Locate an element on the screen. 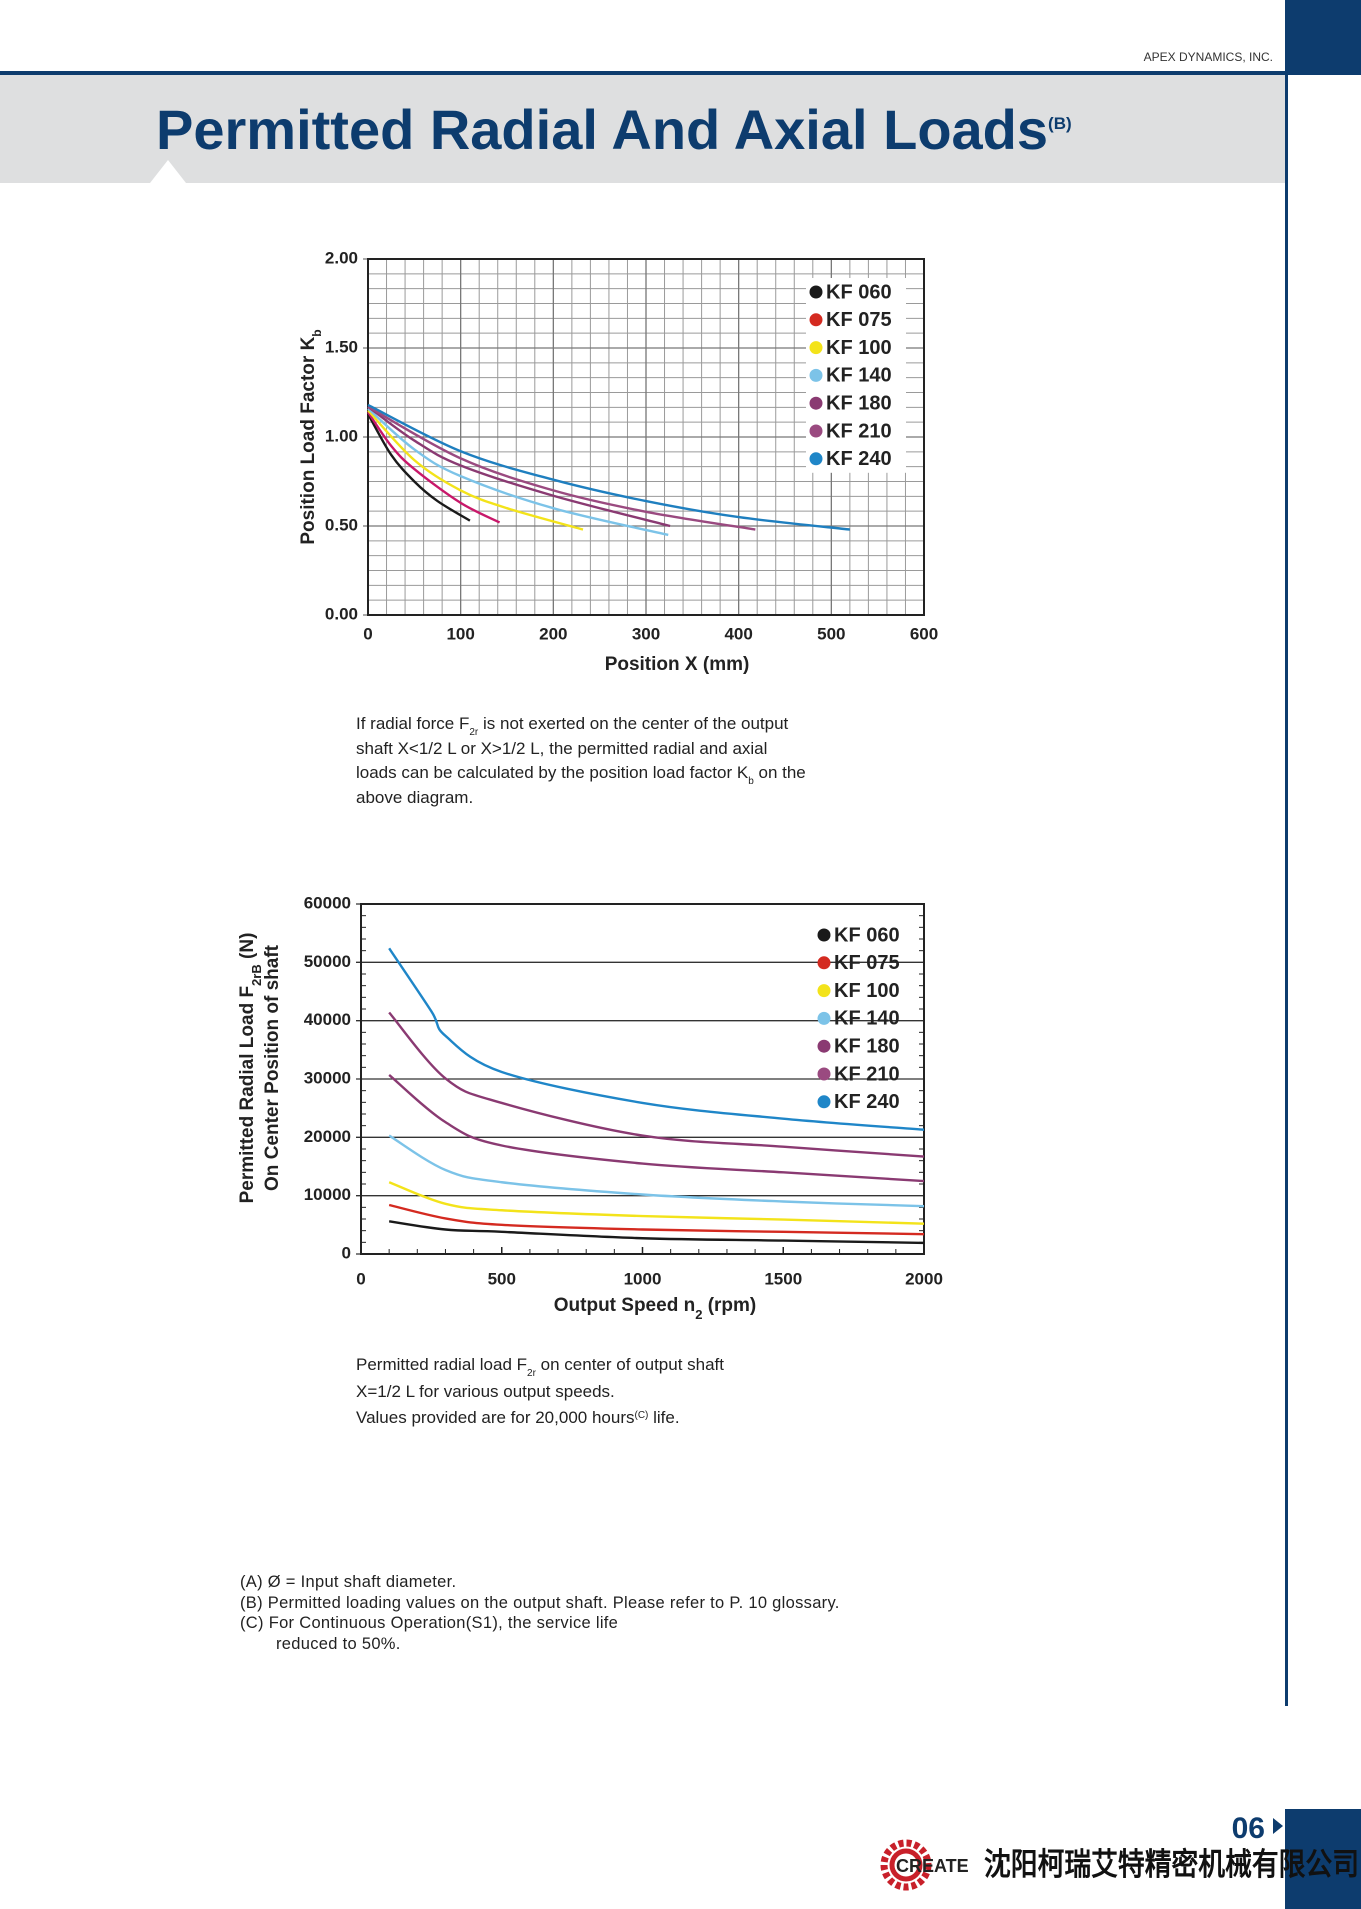  page-arrow is located at coordinates (1278, 1826).